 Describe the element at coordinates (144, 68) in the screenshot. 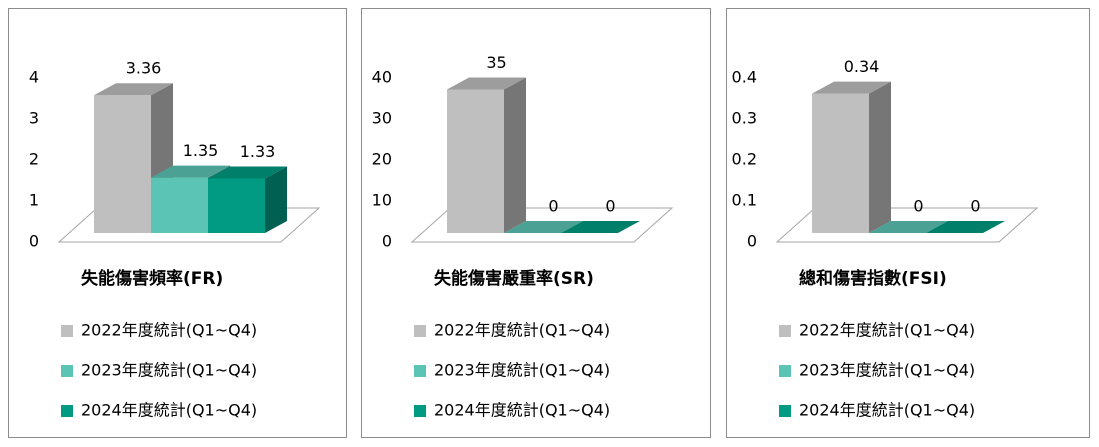

I see `data-label: 3.36` at that location.